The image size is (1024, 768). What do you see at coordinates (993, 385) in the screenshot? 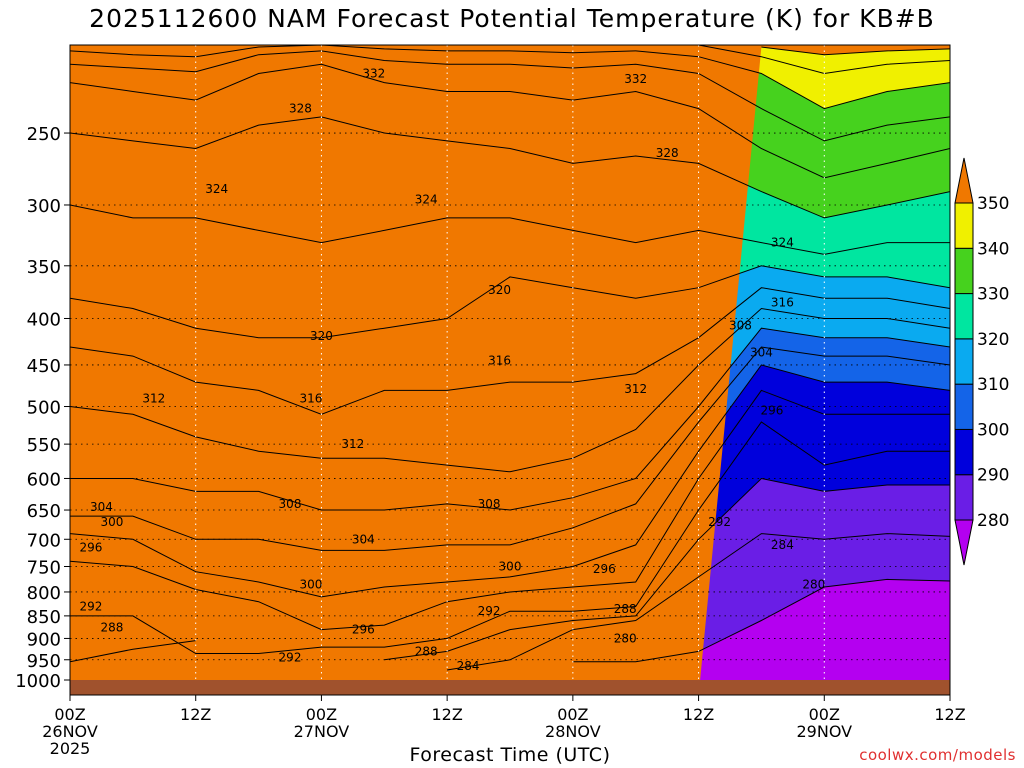
I see `colorbar-tick-label: 310` at bounding box center [993, 385].